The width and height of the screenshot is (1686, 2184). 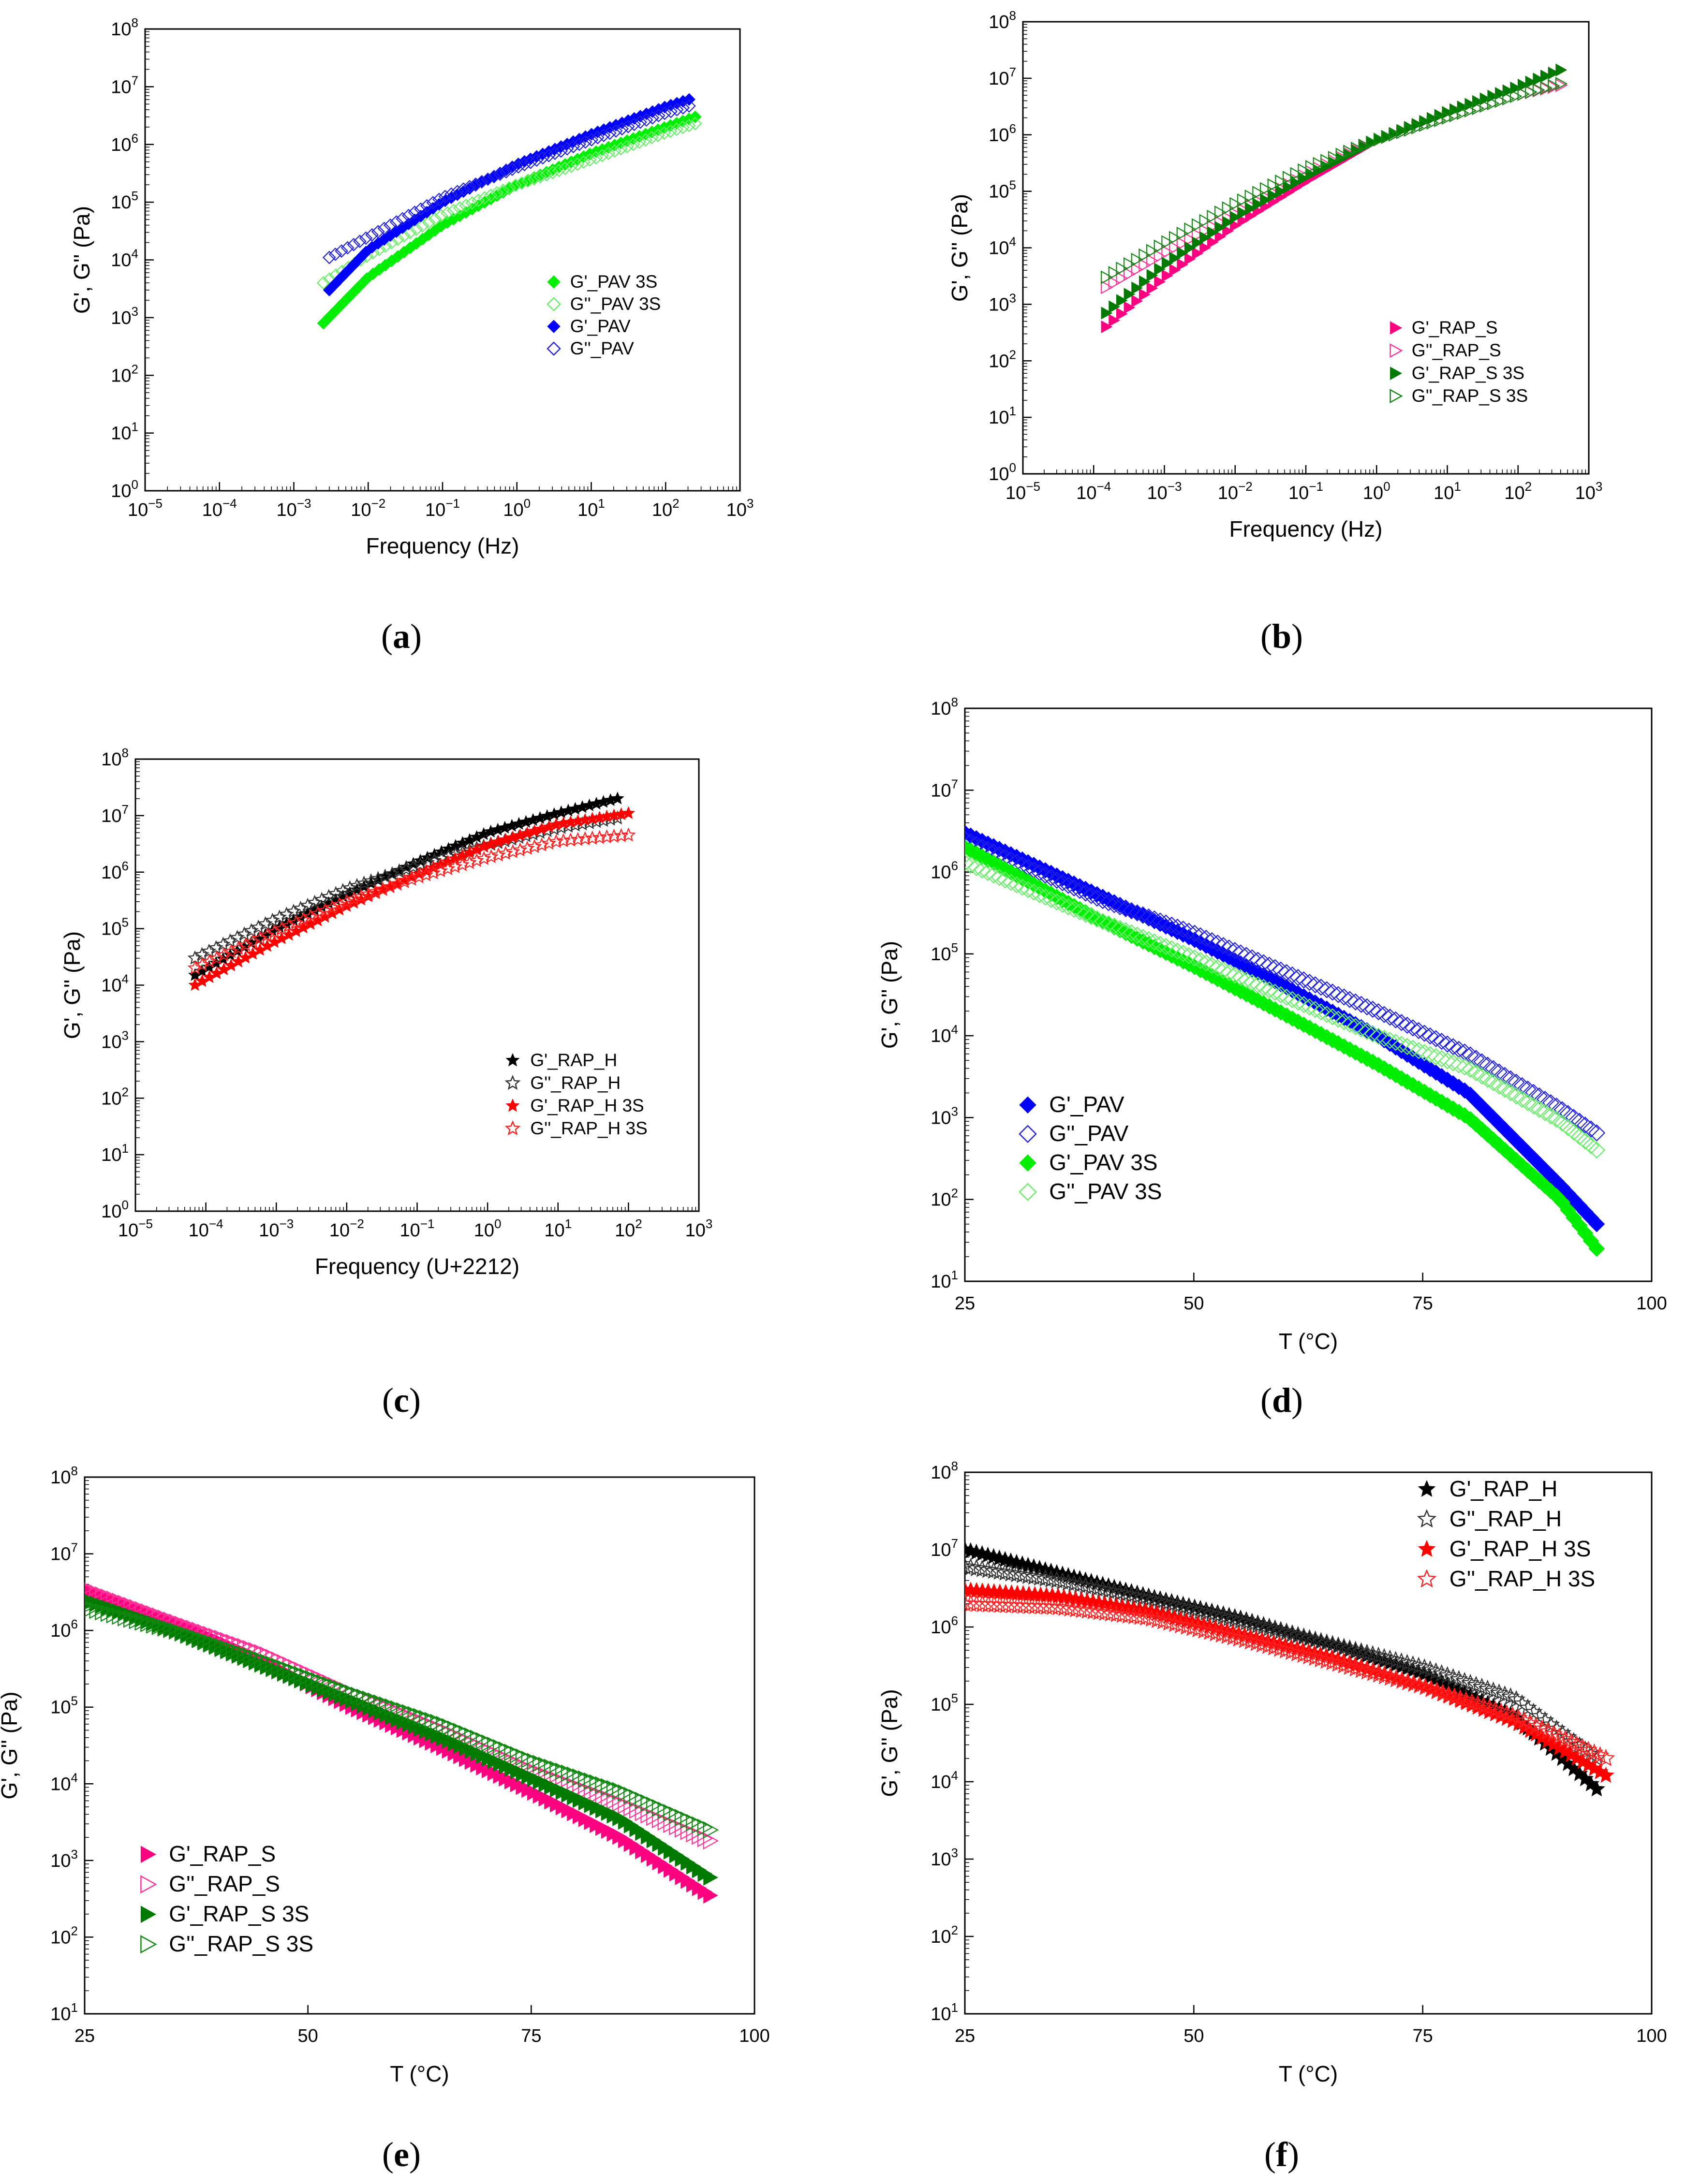 What do you see at coordinates (1236, 491) in the screenshot?
I see `x-tick-label: 10⁻²` at bounding box center [1236, 491].